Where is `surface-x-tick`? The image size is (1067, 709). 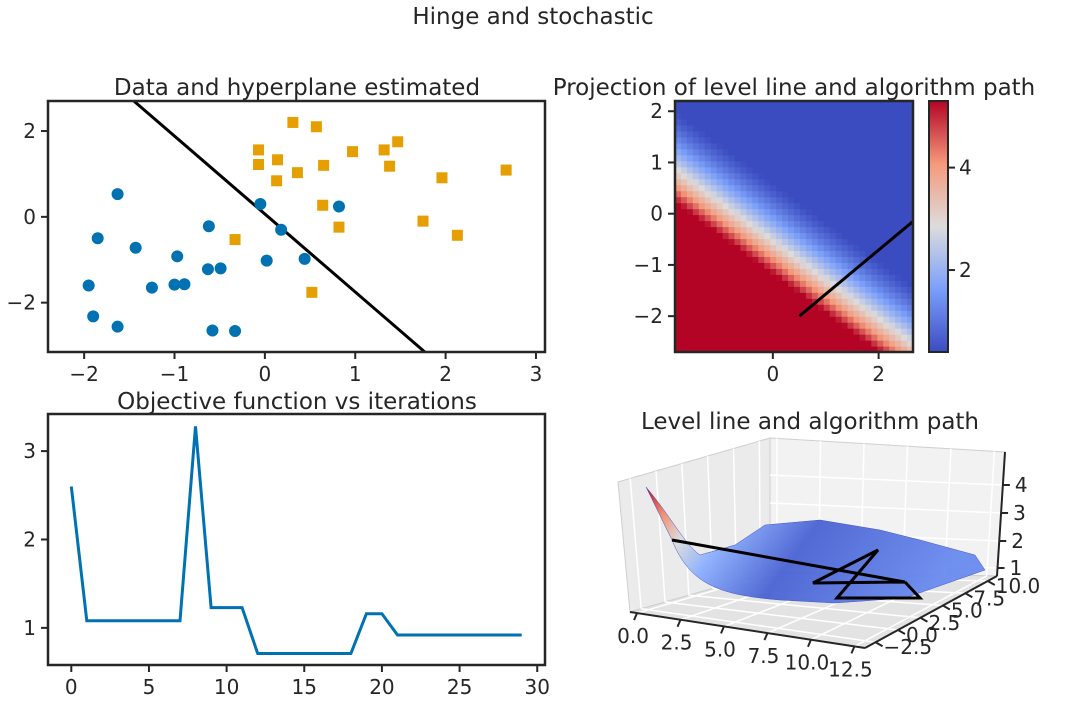 surface-x-tick is located at coordinates (853, 649).